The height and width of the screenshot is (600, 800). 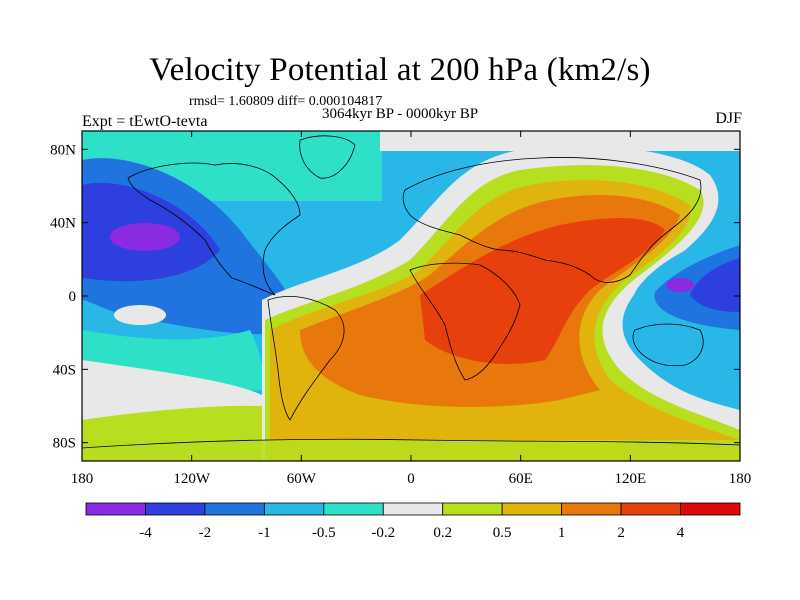 What do you see at coordinates (192, 479) in the screenshot?
I see `x-tick-label: 120W` at bounding box center [192, 479].